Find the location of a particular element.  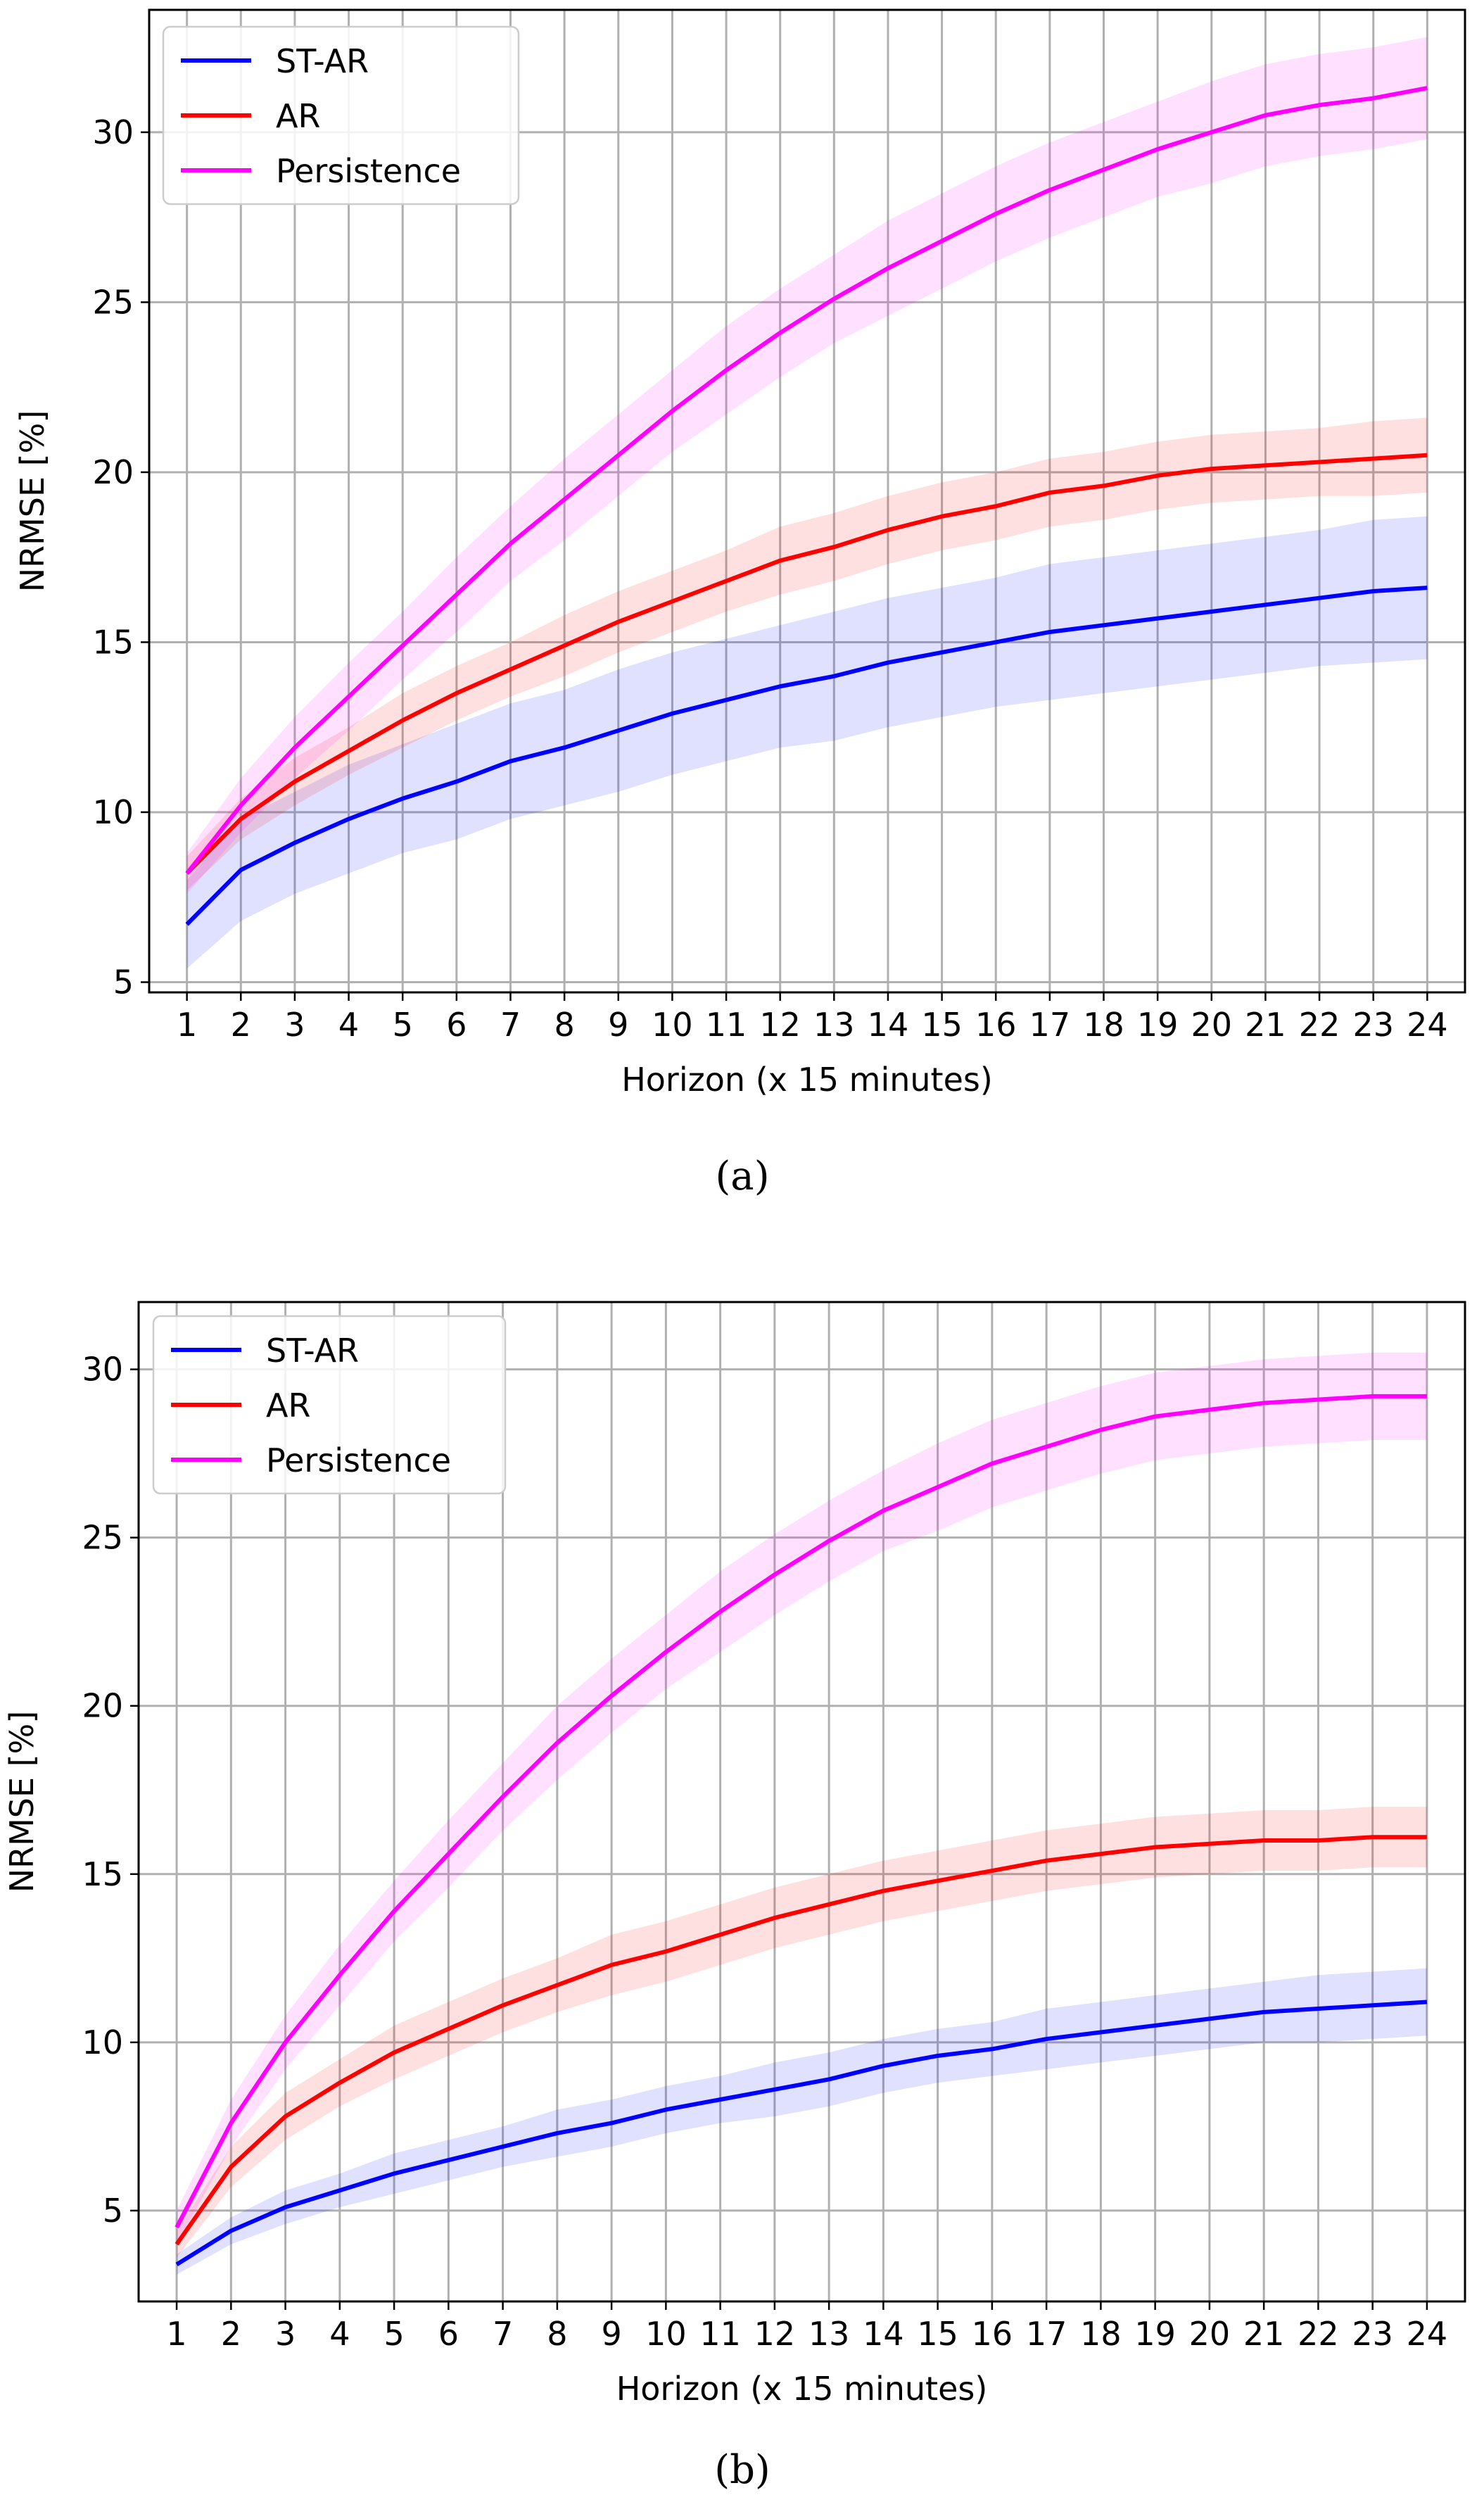

series-band-st-ar is located at coordinates (802, 2121).